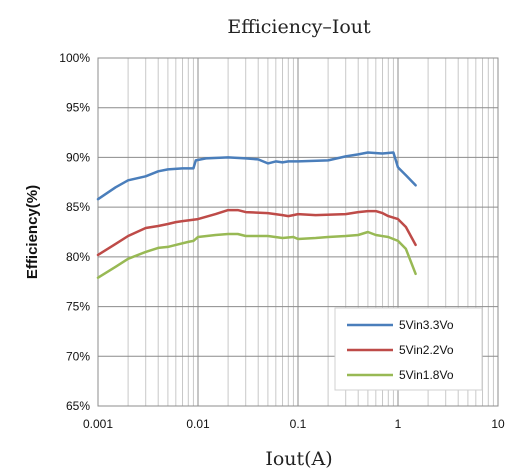 Image resolution: width=513 pixels, height=471 pixels. Describe the element at coordinates (32, 232) in the screenshot. I see `y-axis-title: Efficiency(%)` at that location.